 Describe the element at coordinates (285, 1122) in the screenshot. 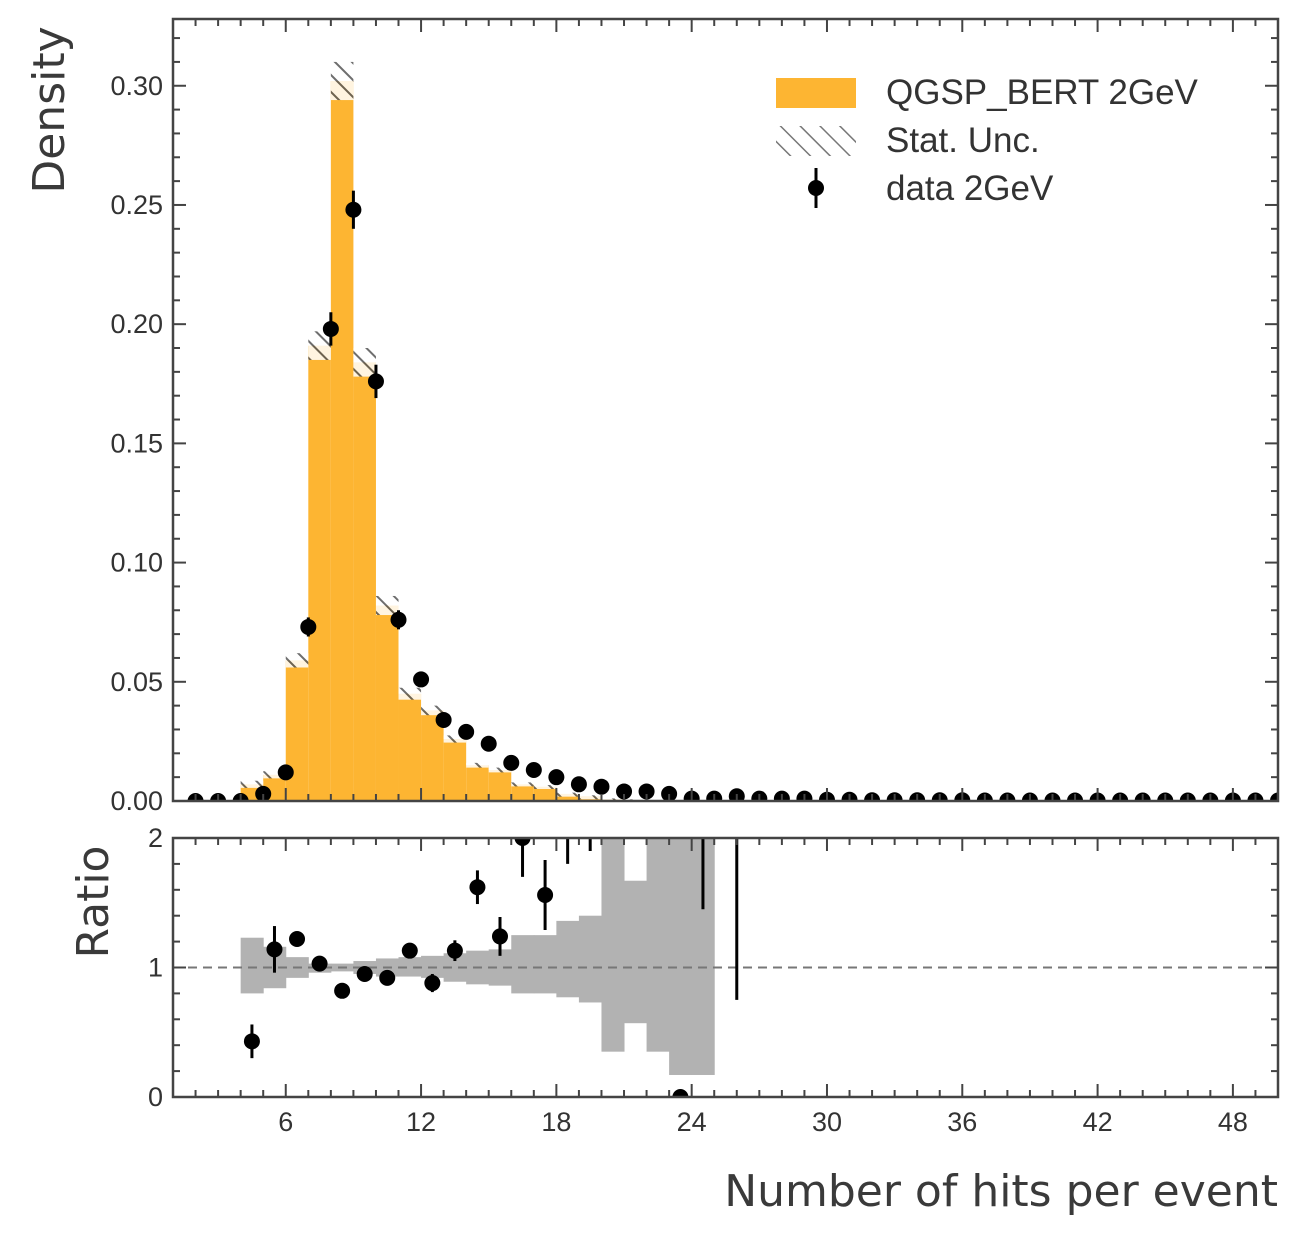

I see `x-tick-label: 6` at that location.